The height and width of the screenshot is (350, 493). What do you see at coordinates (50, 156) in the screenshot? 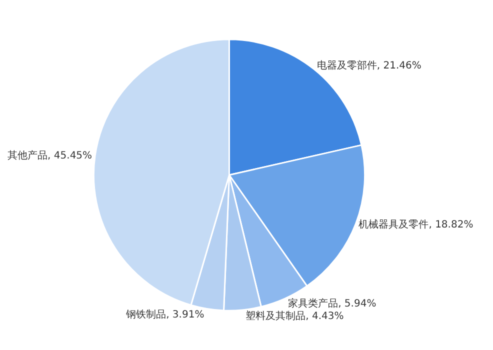
I see `slice-label: 其他产品, 45.45%` at bounding box center [50, 156].